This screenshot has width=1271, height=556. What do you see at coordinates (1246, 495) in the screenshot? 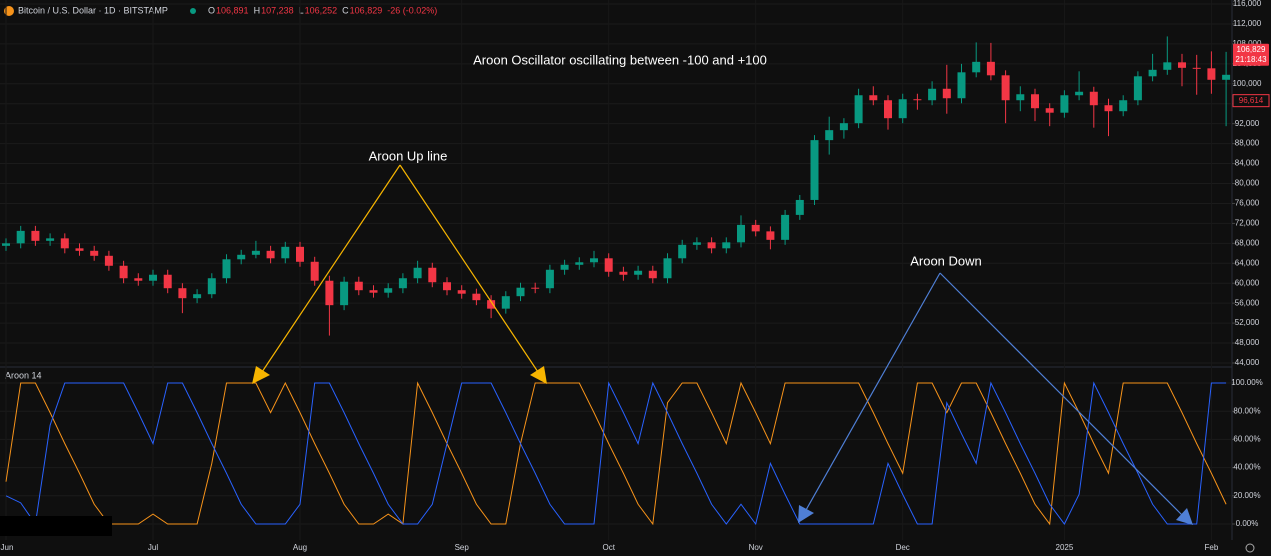
I see `y-tick-label: 20.00%` at bounding box center [1246, 495].